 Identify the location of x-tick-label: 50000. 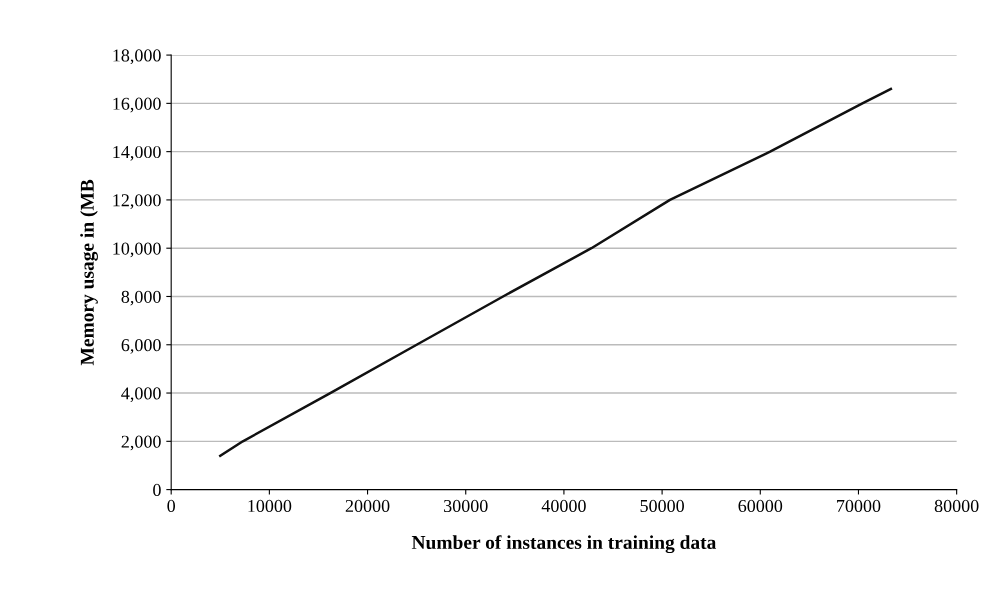
(662, 506).